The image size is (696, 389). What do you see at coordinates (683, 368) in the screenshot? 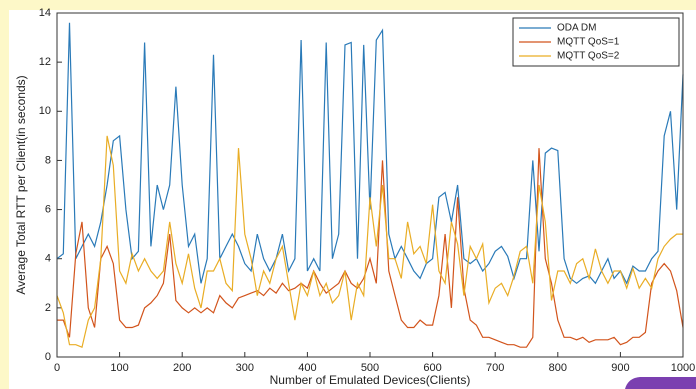
I see `x-tick-label: 1000` at bounding box center [683, 368].